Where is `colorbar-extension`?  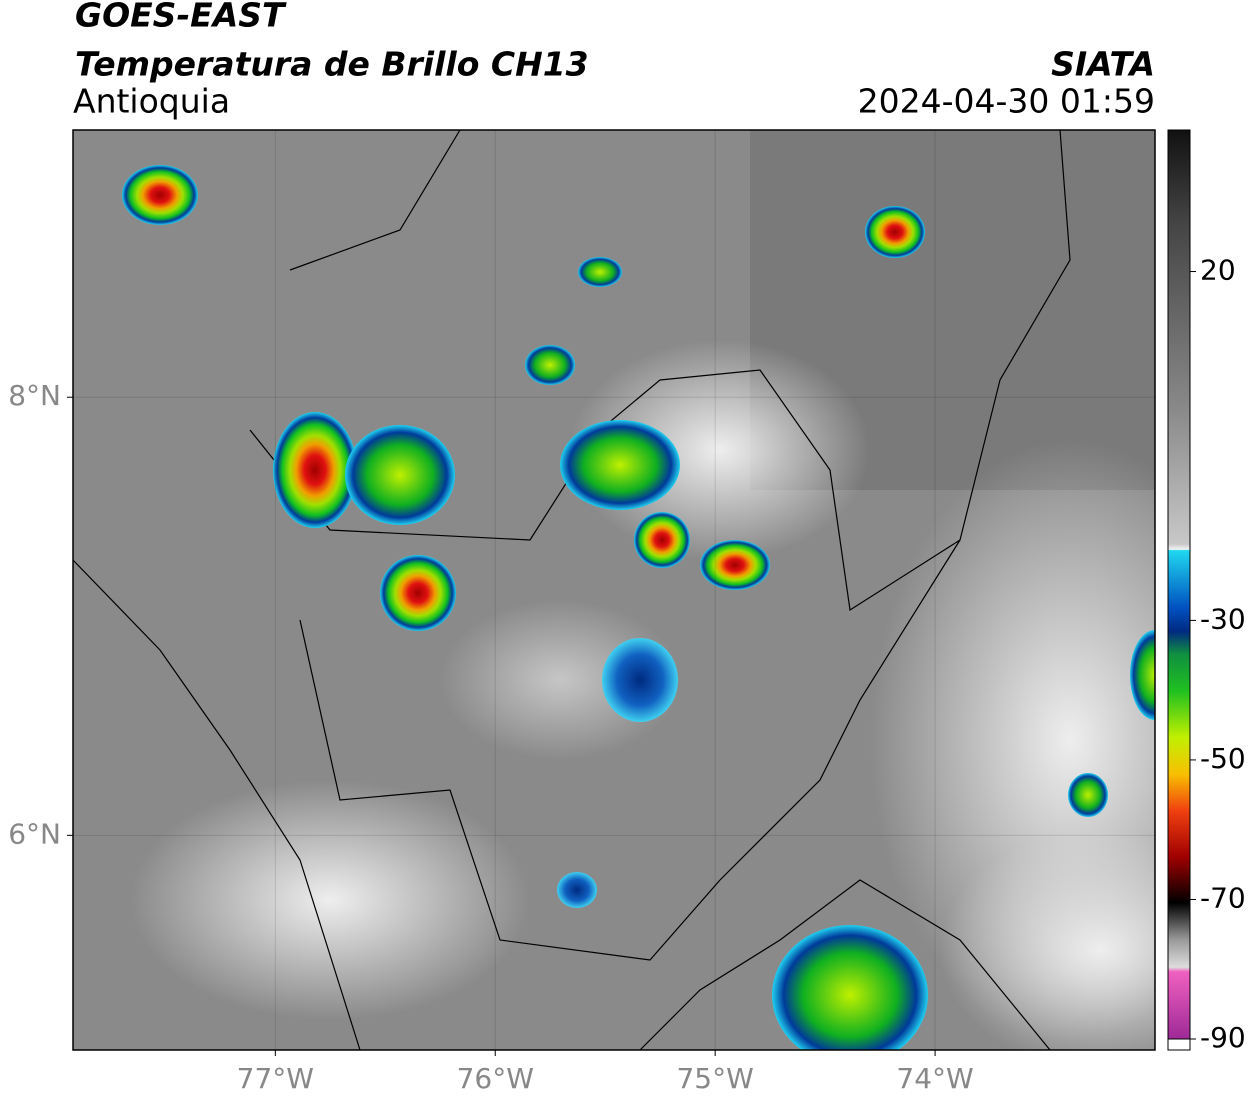
colorbar-extension is located at coordinates (1179, 1044).